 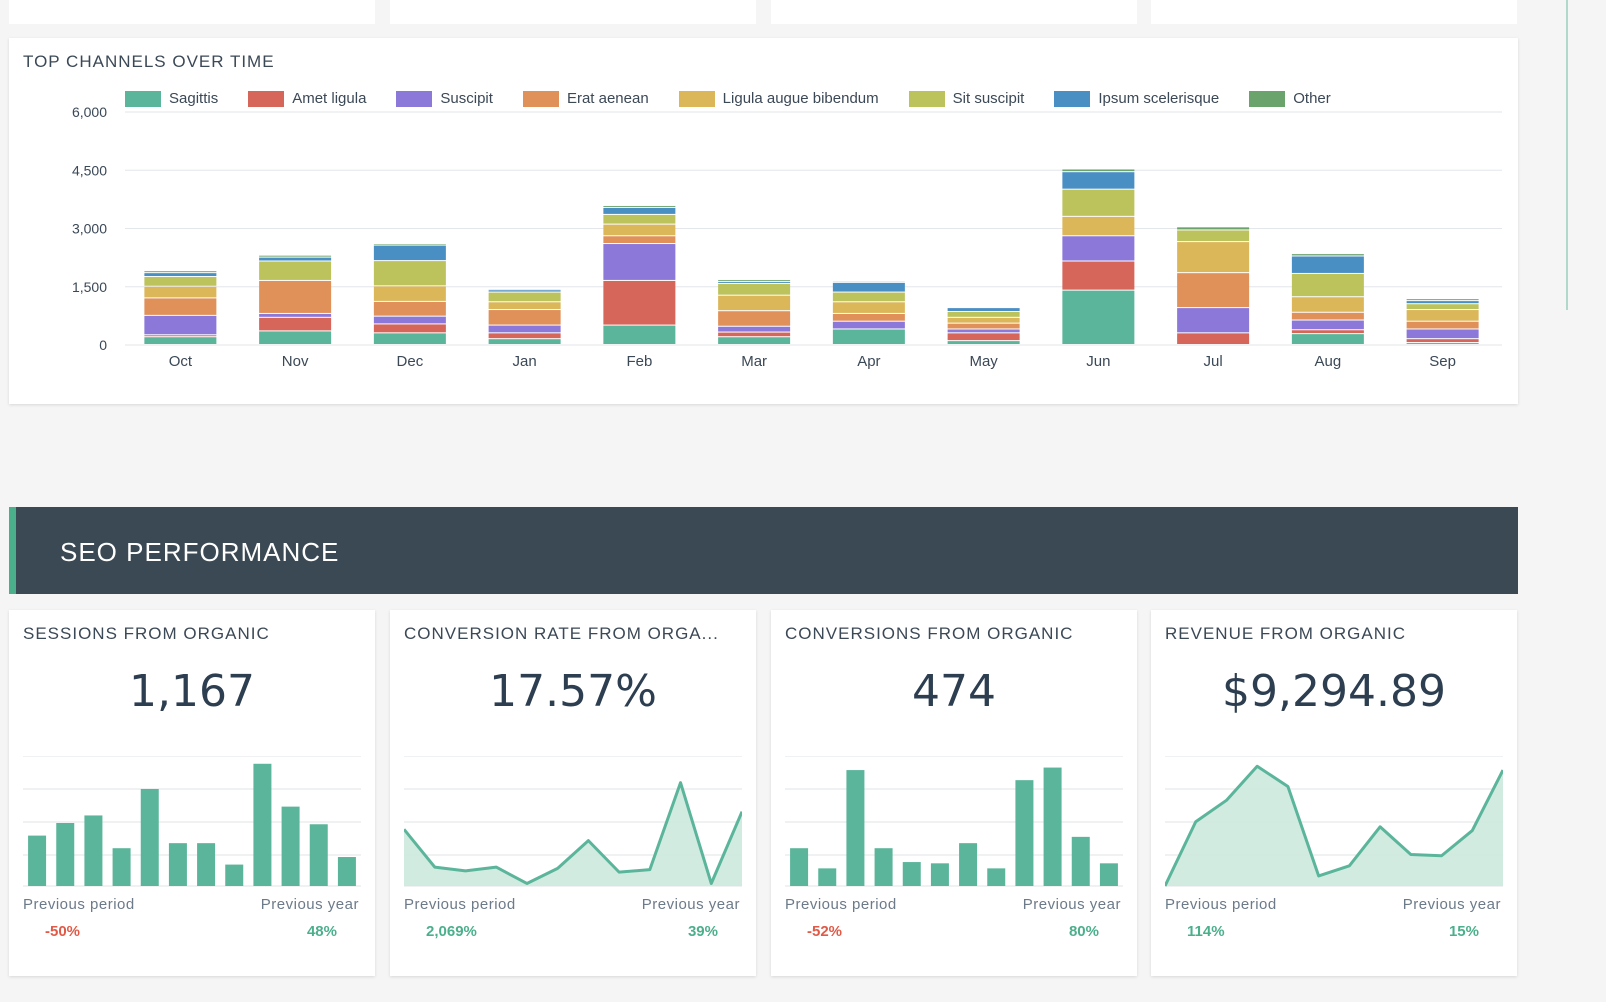 What do you see at coordinates (200, 552) in the screenshot?
I see `seo-performance-title: SEO PERFORMANCE` at bounding box center [200, 552].